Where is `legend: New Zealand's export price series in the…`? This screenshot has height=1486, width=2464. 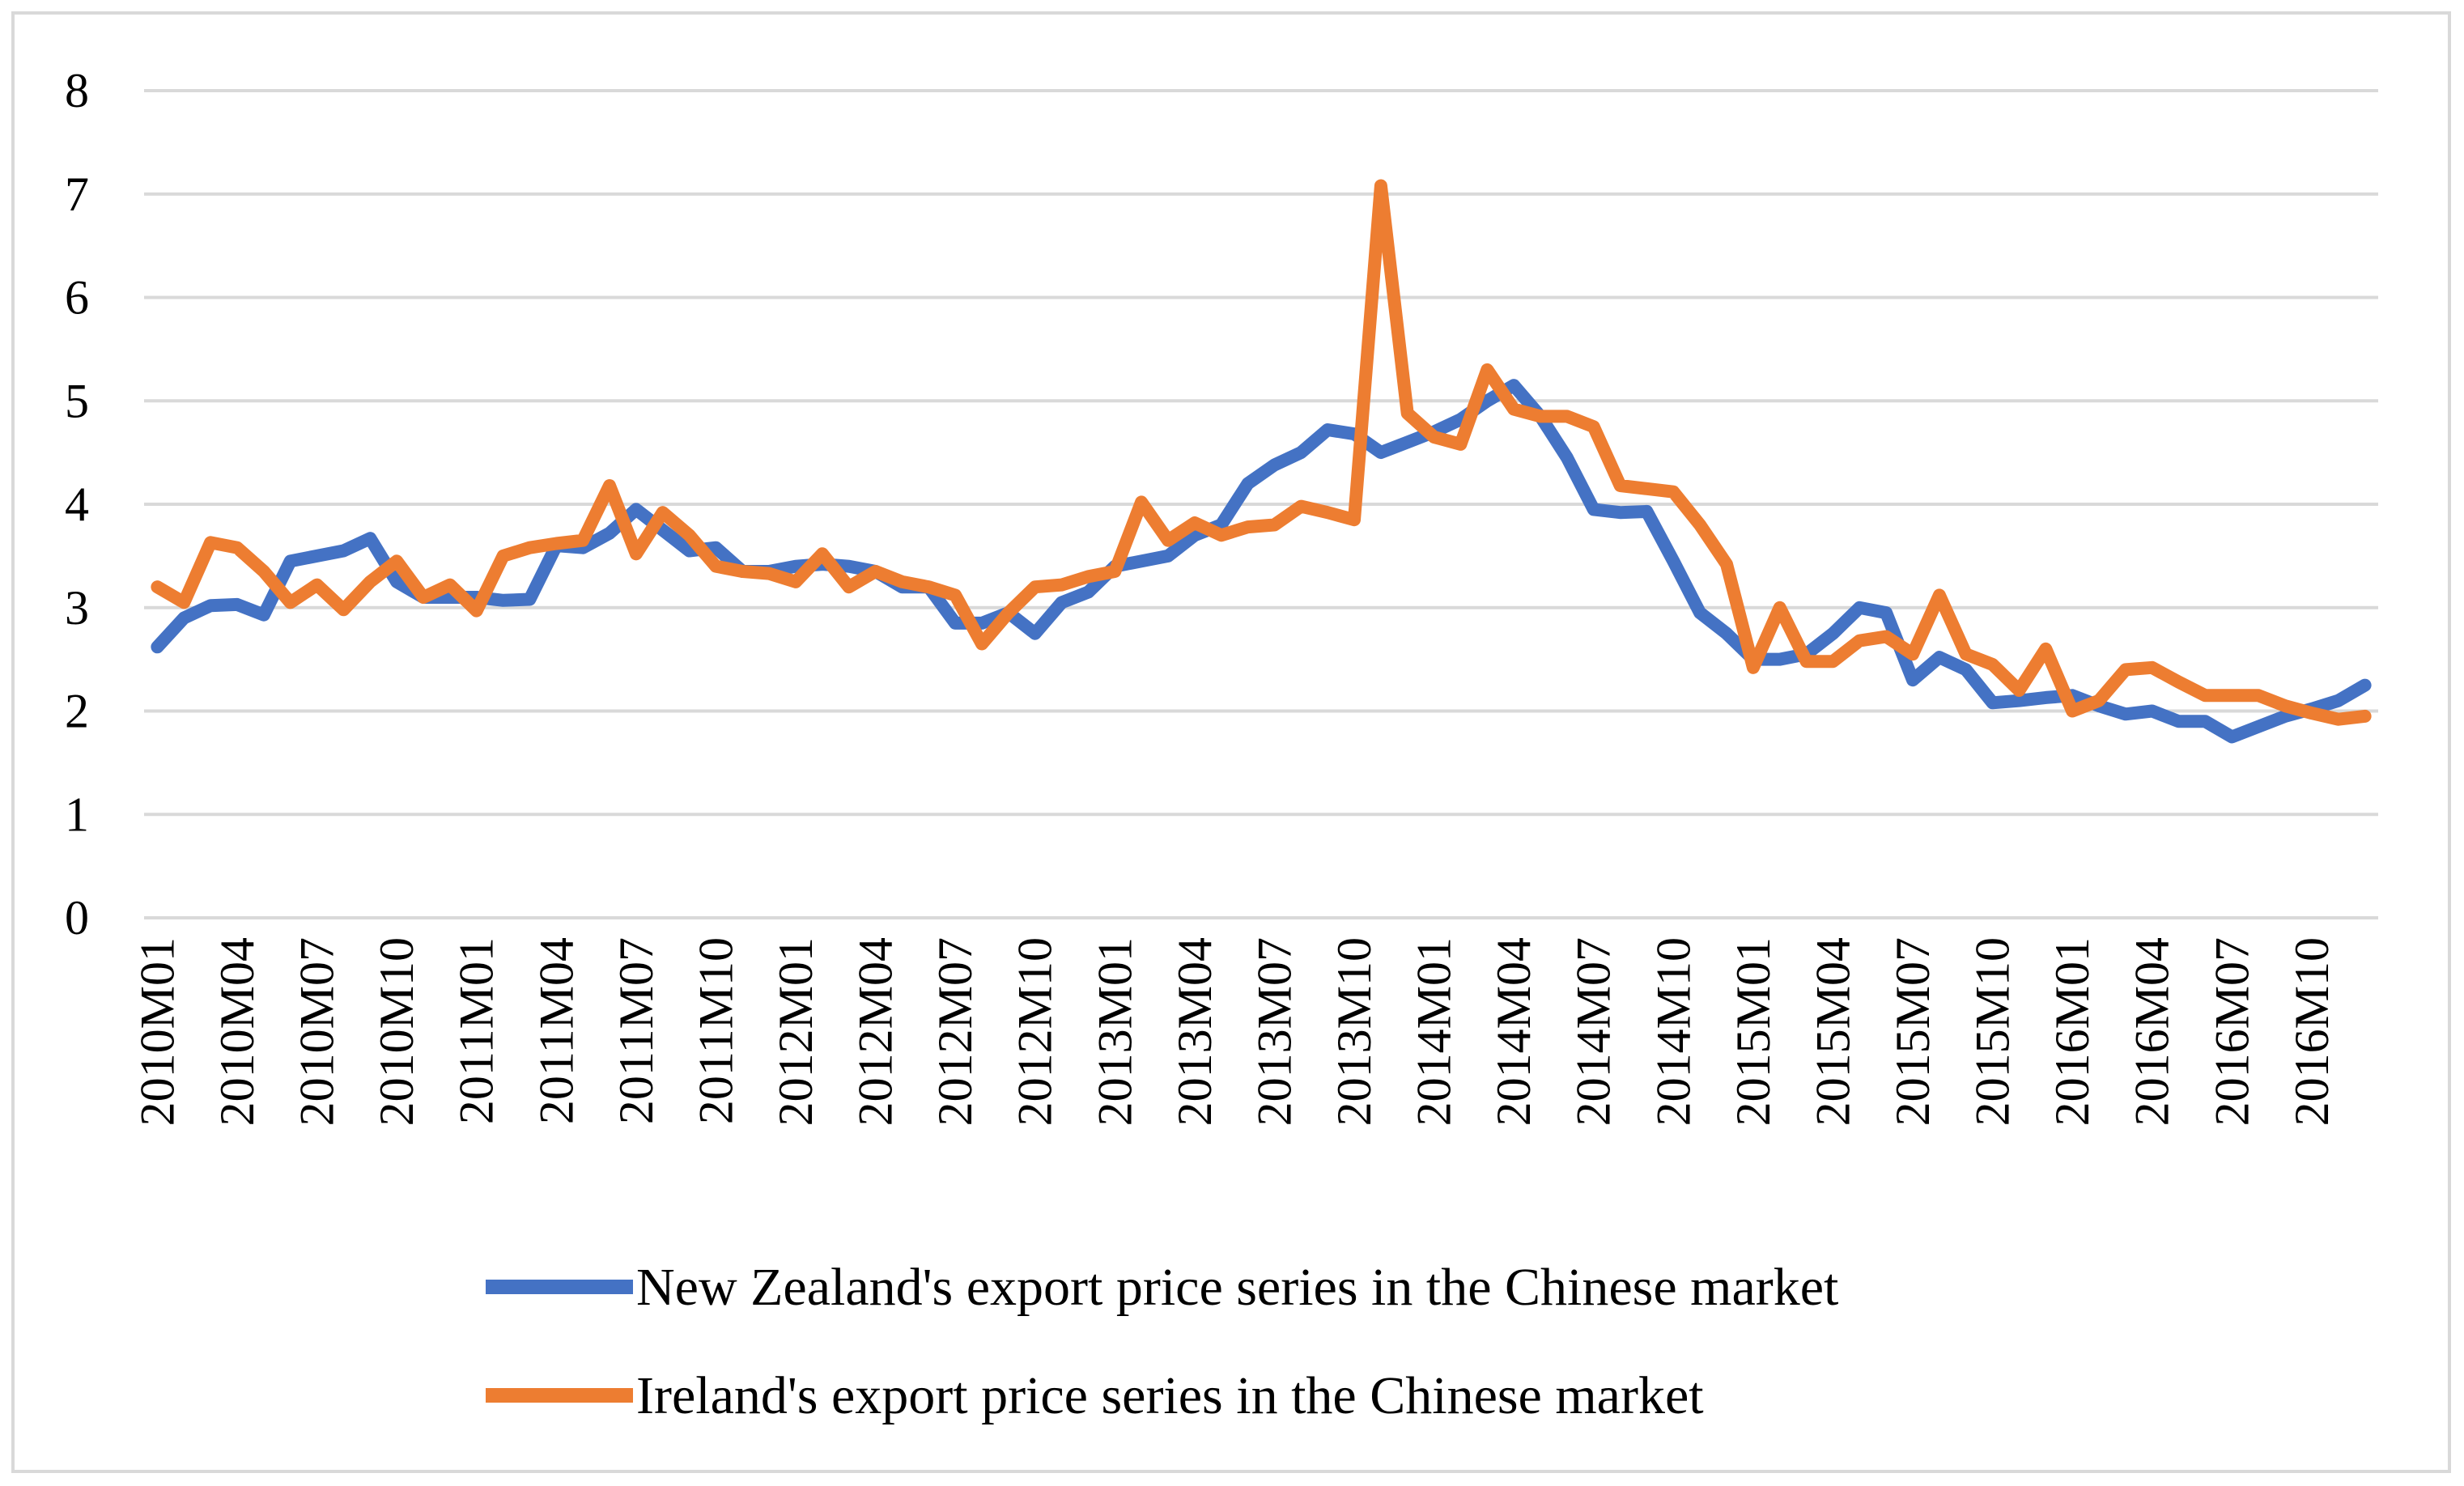
legend: New Zealand's export price series in the… is located at coordinates (1162, 1342).